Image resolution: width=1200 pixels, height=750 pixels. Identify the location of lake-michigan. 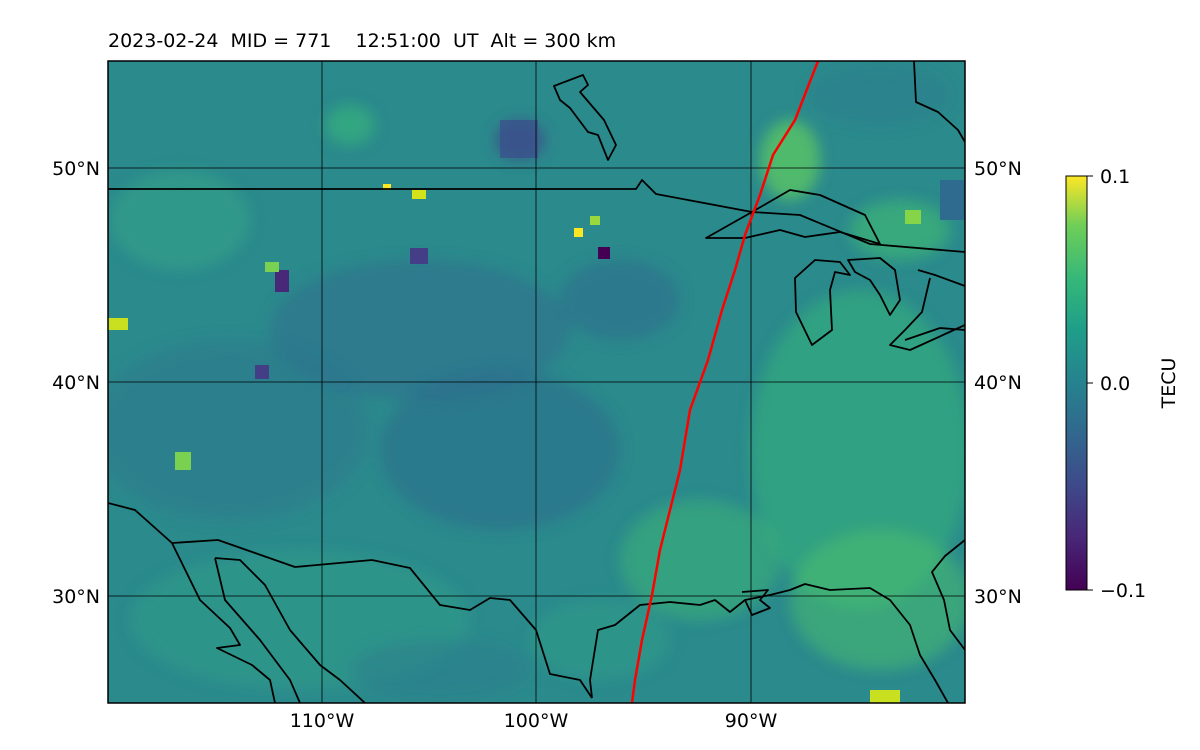
(822, 302).